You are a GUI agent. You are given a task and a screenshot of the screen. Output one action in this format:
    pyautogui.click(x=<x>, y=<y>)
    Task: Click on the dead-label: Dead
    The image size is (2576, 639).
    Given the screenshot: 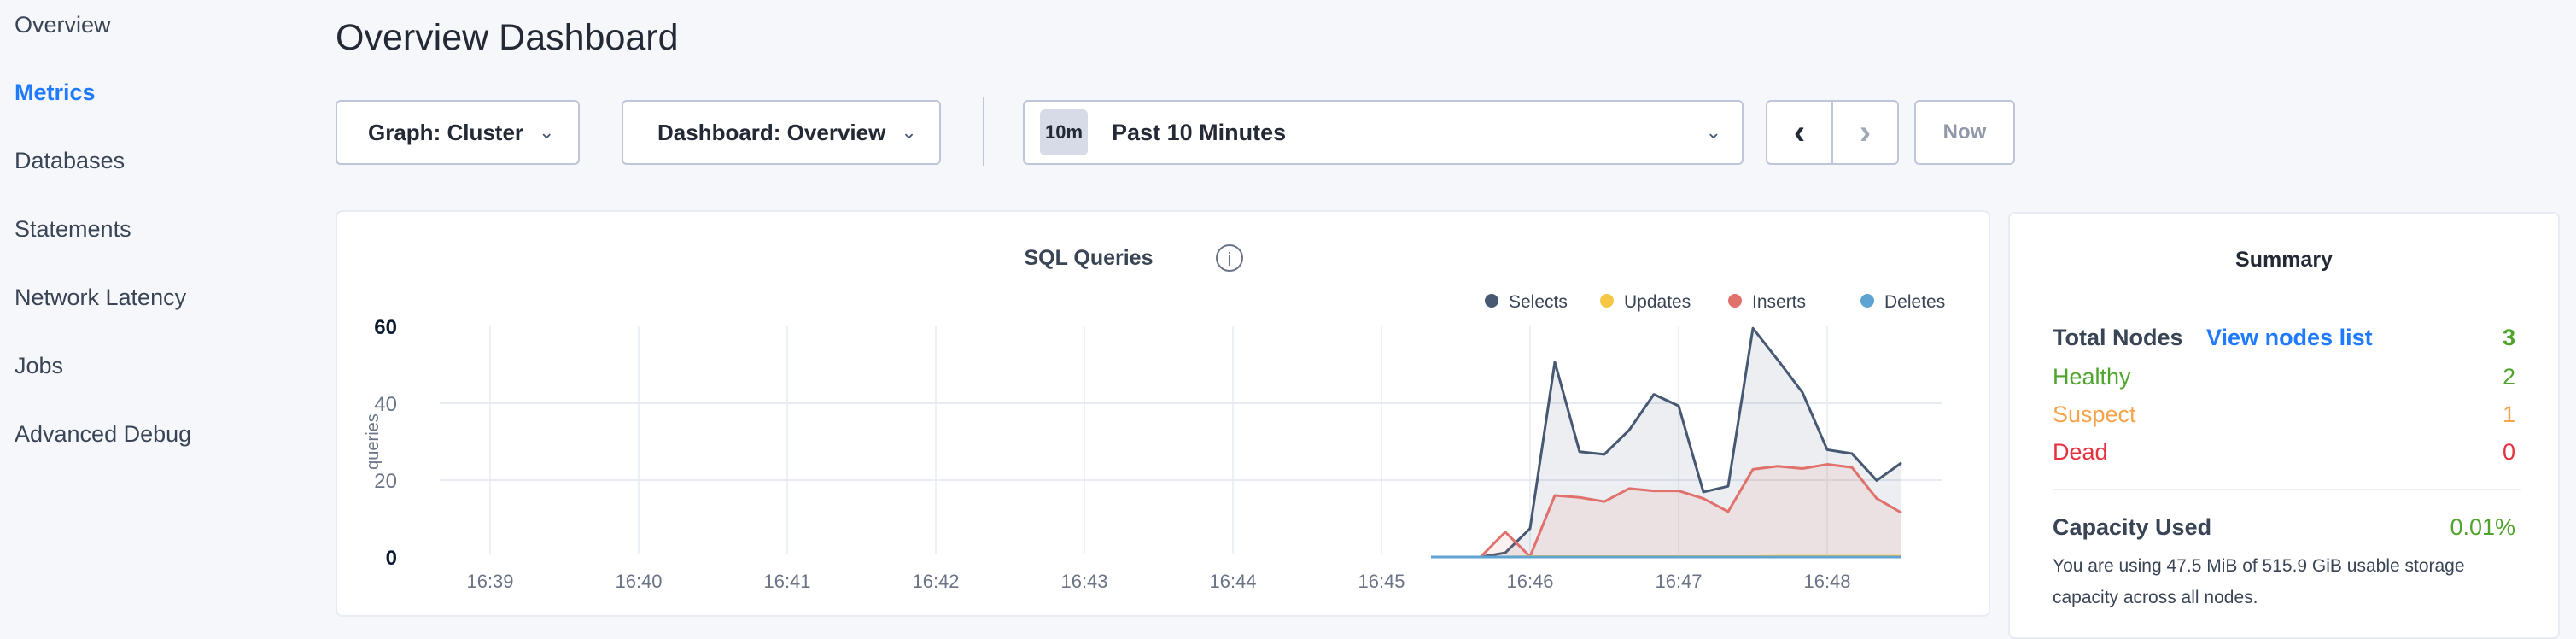 What is the action you would take?
    pyautogui.click(x=2080, y=452)
    